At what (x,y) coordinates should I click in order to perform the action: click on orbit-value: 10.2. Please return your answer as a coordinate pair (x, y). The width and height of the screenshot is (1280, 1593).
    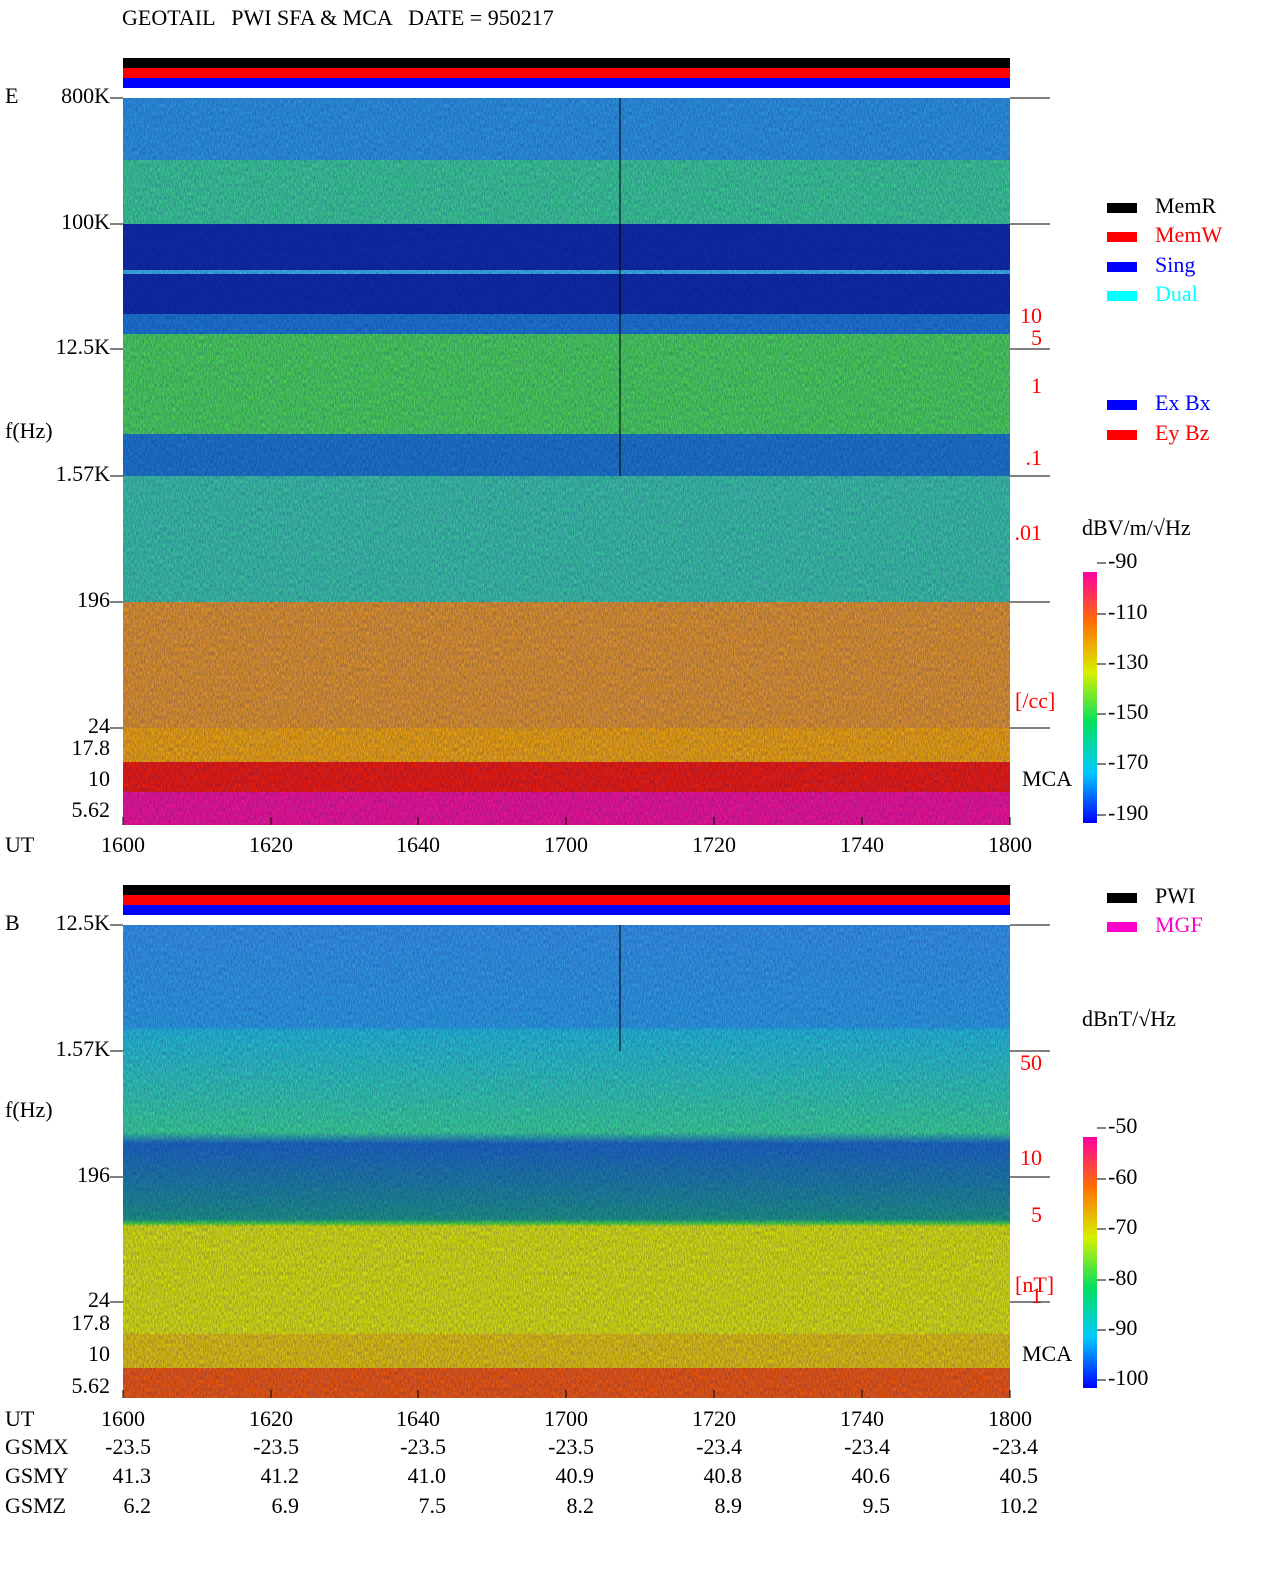
    Looking at the image, I should click on (1019, 1505).